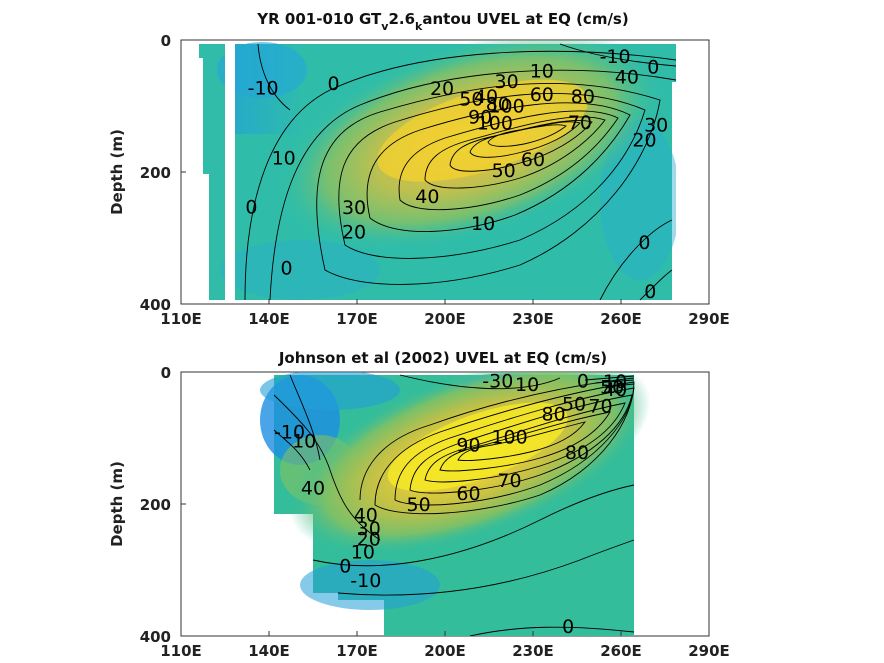  I want to click on bottom-xtick-label: 230E, so click(533, 651).